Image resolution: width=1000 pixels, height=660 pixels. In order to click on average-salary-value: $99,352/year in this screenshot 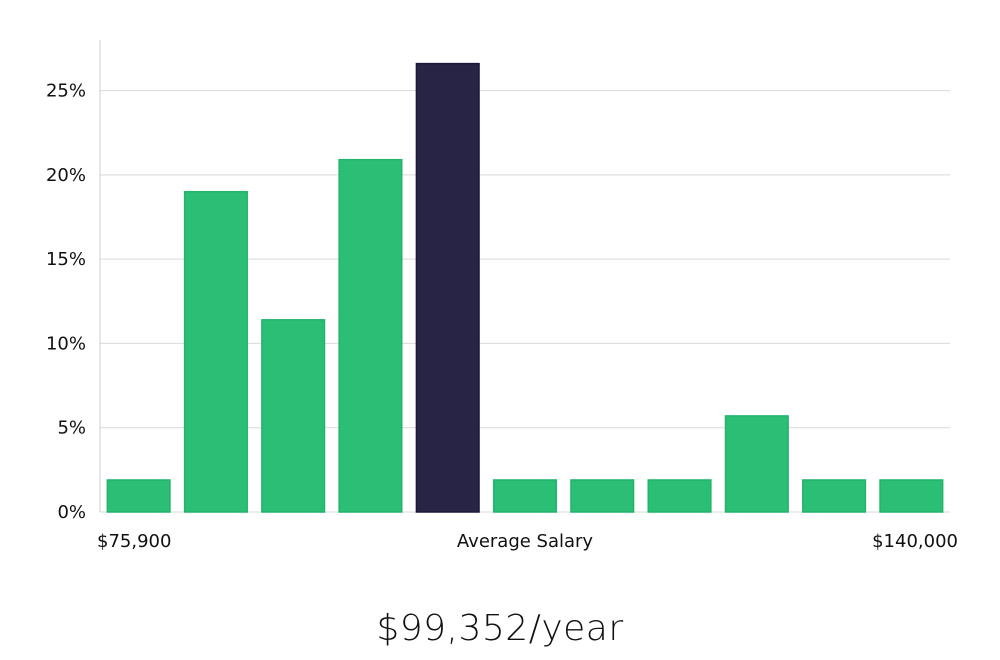, I will do `click(500, 628)`.